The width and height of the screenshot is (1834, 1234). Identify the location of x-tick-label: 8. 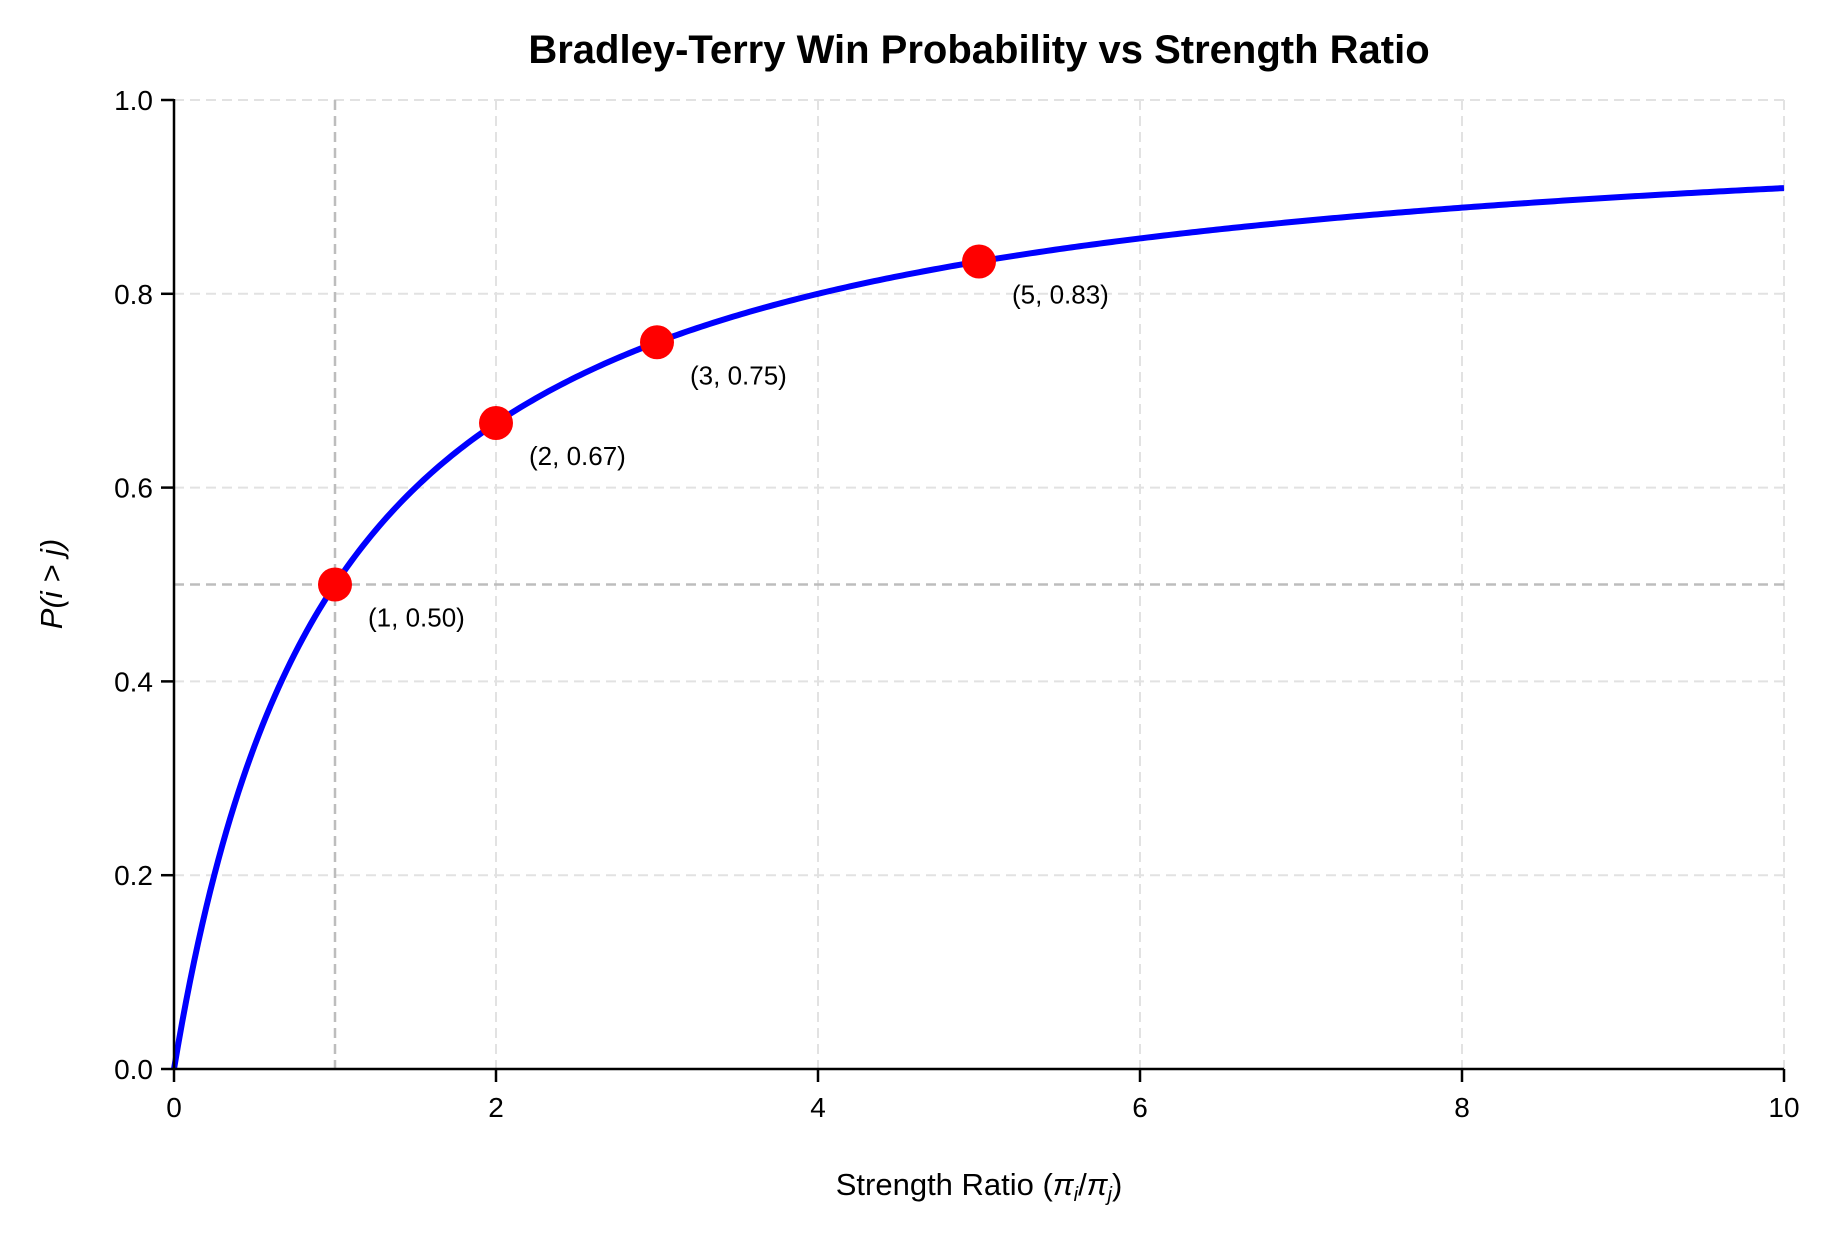
(1462, 1107).